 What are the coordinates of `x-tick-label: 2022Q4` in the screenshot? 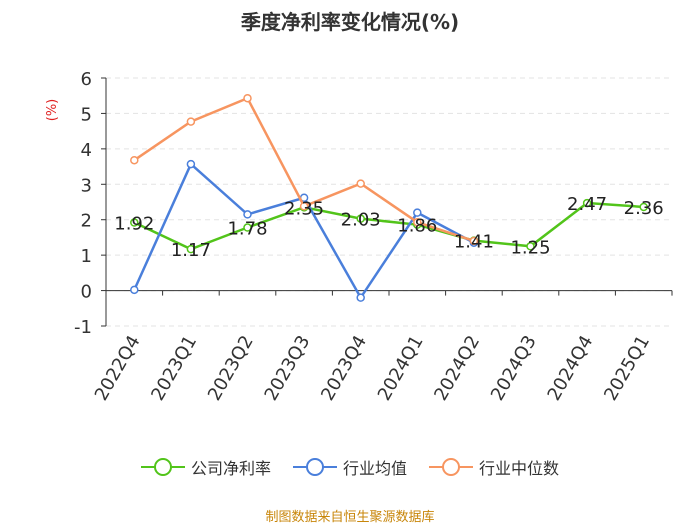 It's located at (118, 368).